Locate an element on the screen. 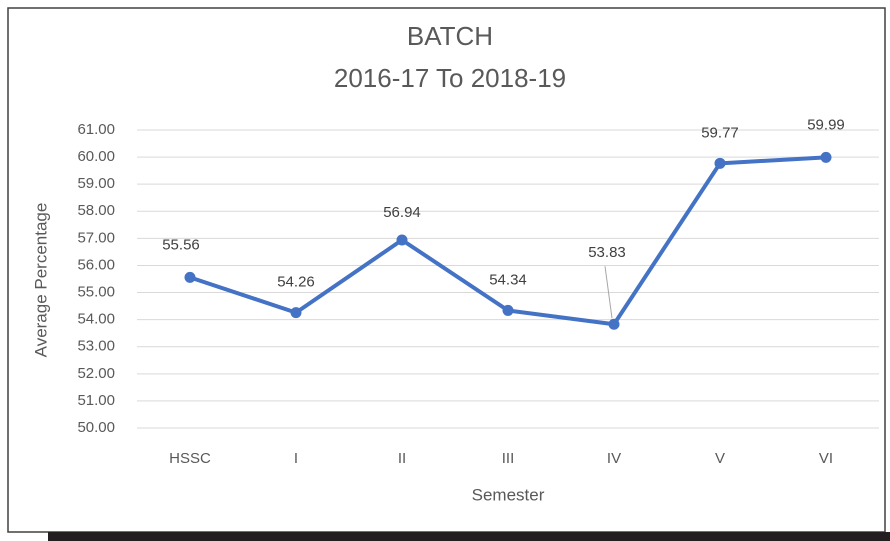 This screenshot has height=541, width=890. x-tick-label: VI is located at coordinates (826, 458).